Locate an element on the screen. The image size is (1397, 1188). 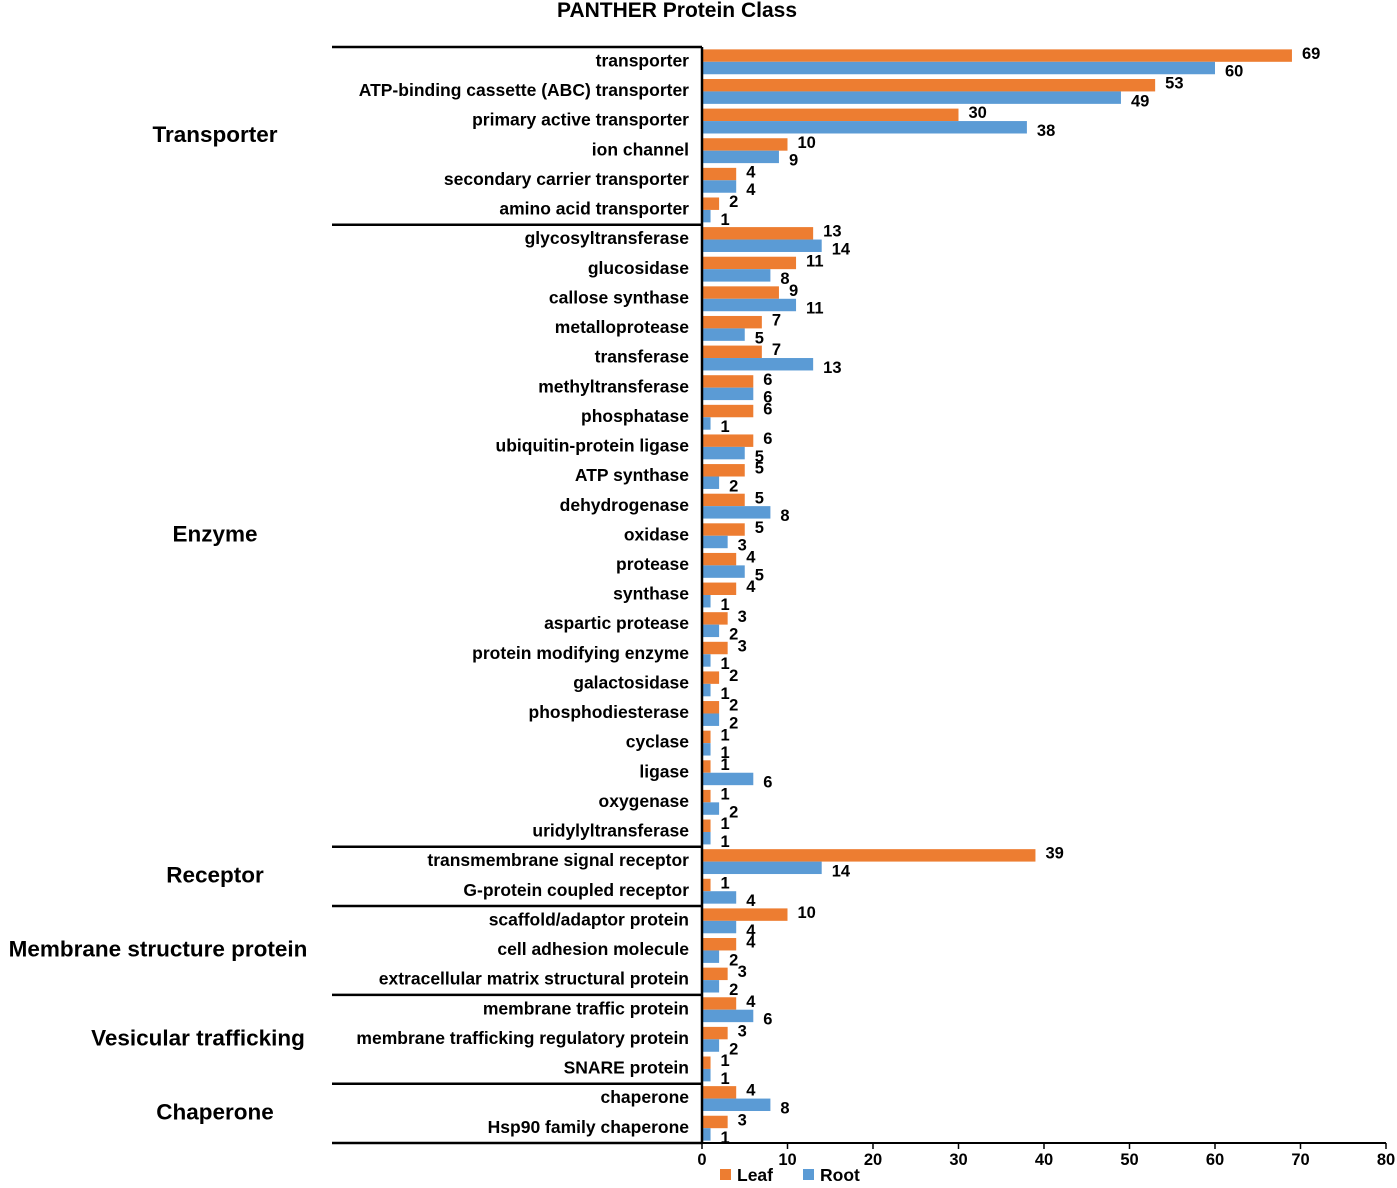
category-label: metalloprotease is located at coordinates (622, 327).